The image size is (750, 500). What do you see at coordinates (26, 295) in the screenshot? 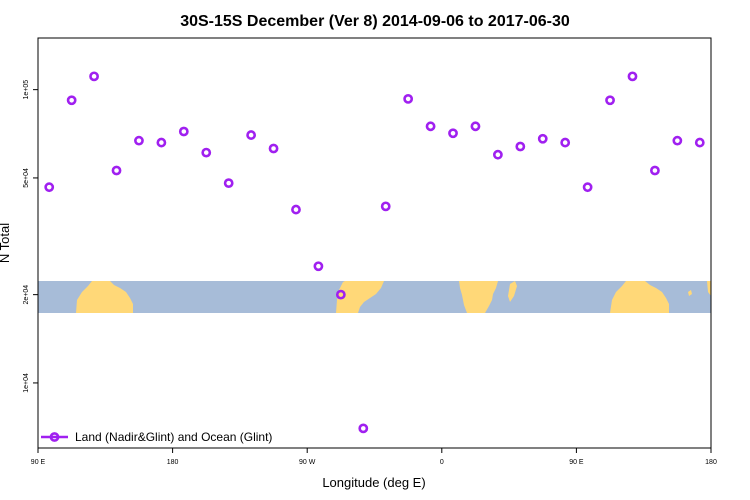
I see `y-tick-label: 2e+04` at bounding box center [26, 295].